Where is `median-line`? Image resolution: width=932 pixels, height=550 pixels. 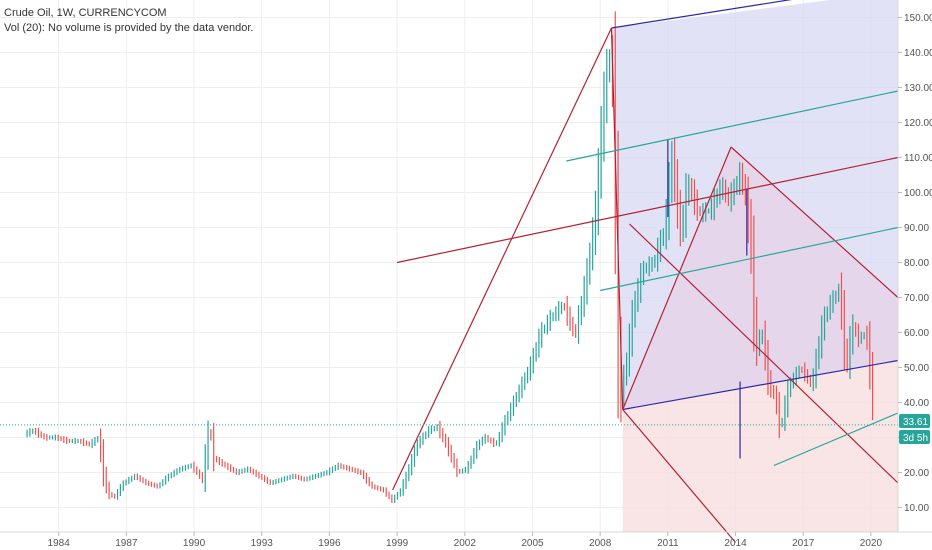
median-line is located at coordinates (647, 210).